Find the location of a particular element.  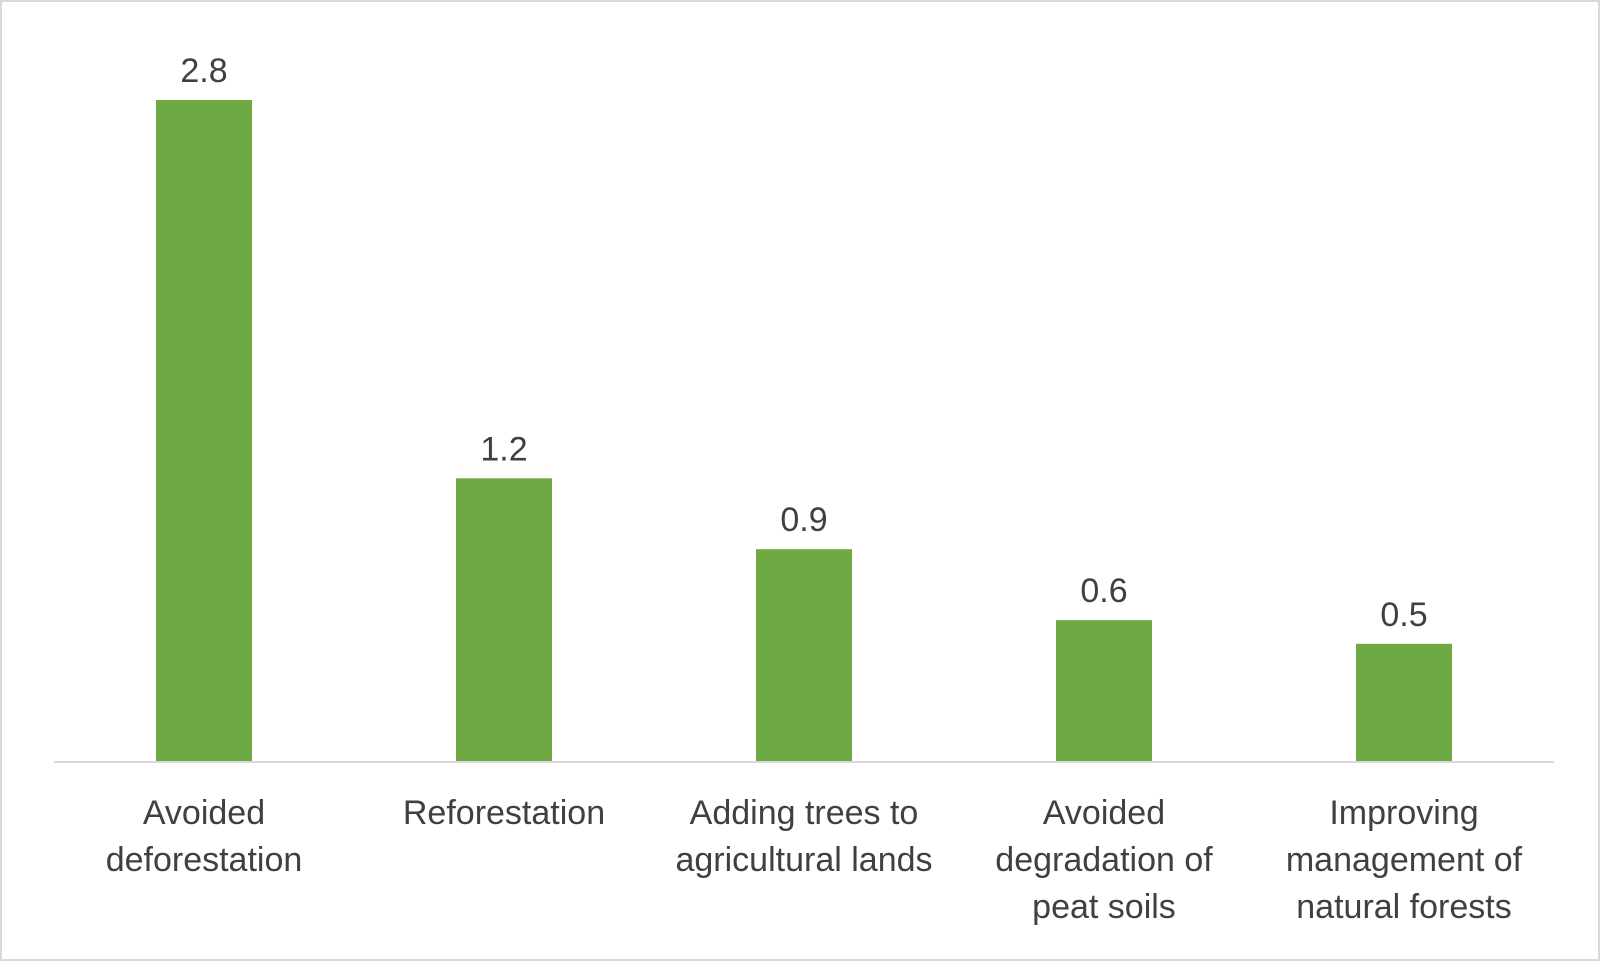

category-label-line: degradation of is located at coordinates (1104, 860).